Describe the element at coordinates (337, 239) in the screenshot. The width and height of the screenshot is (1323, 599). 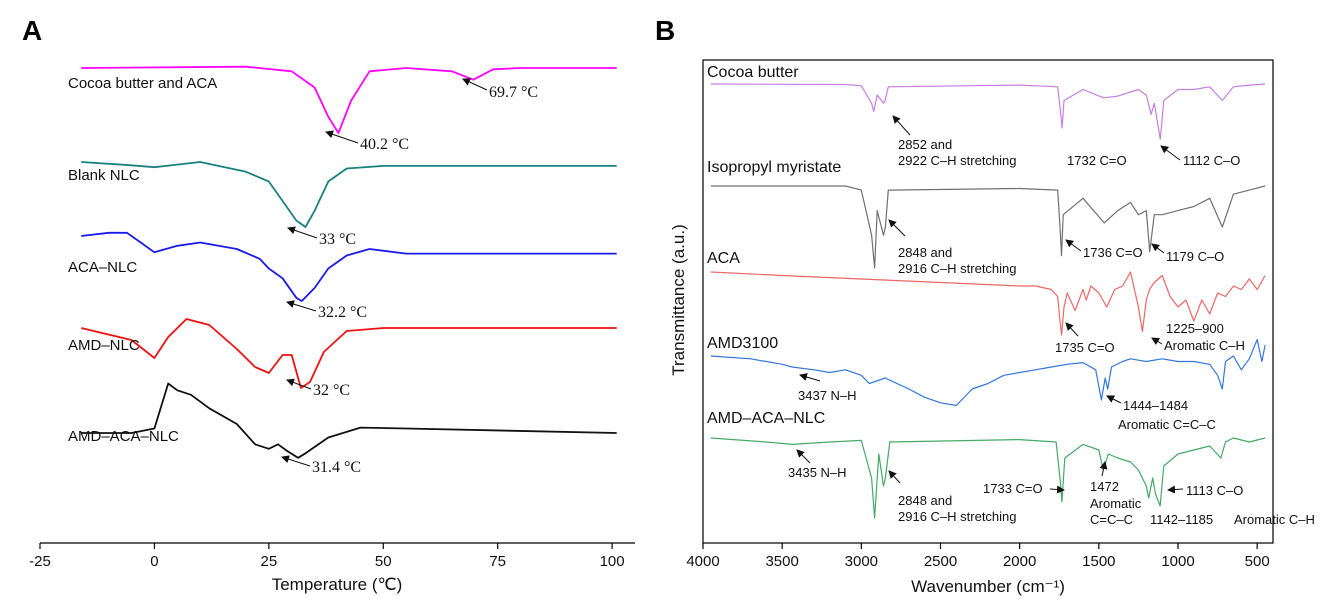
I see `a-ann-33: 33 °C` at that location.